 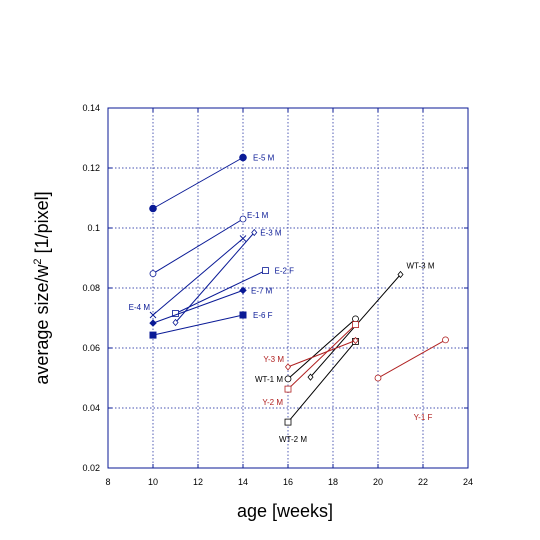 I want to click on series-label: WT-3 M, so click(x=421, y=266).